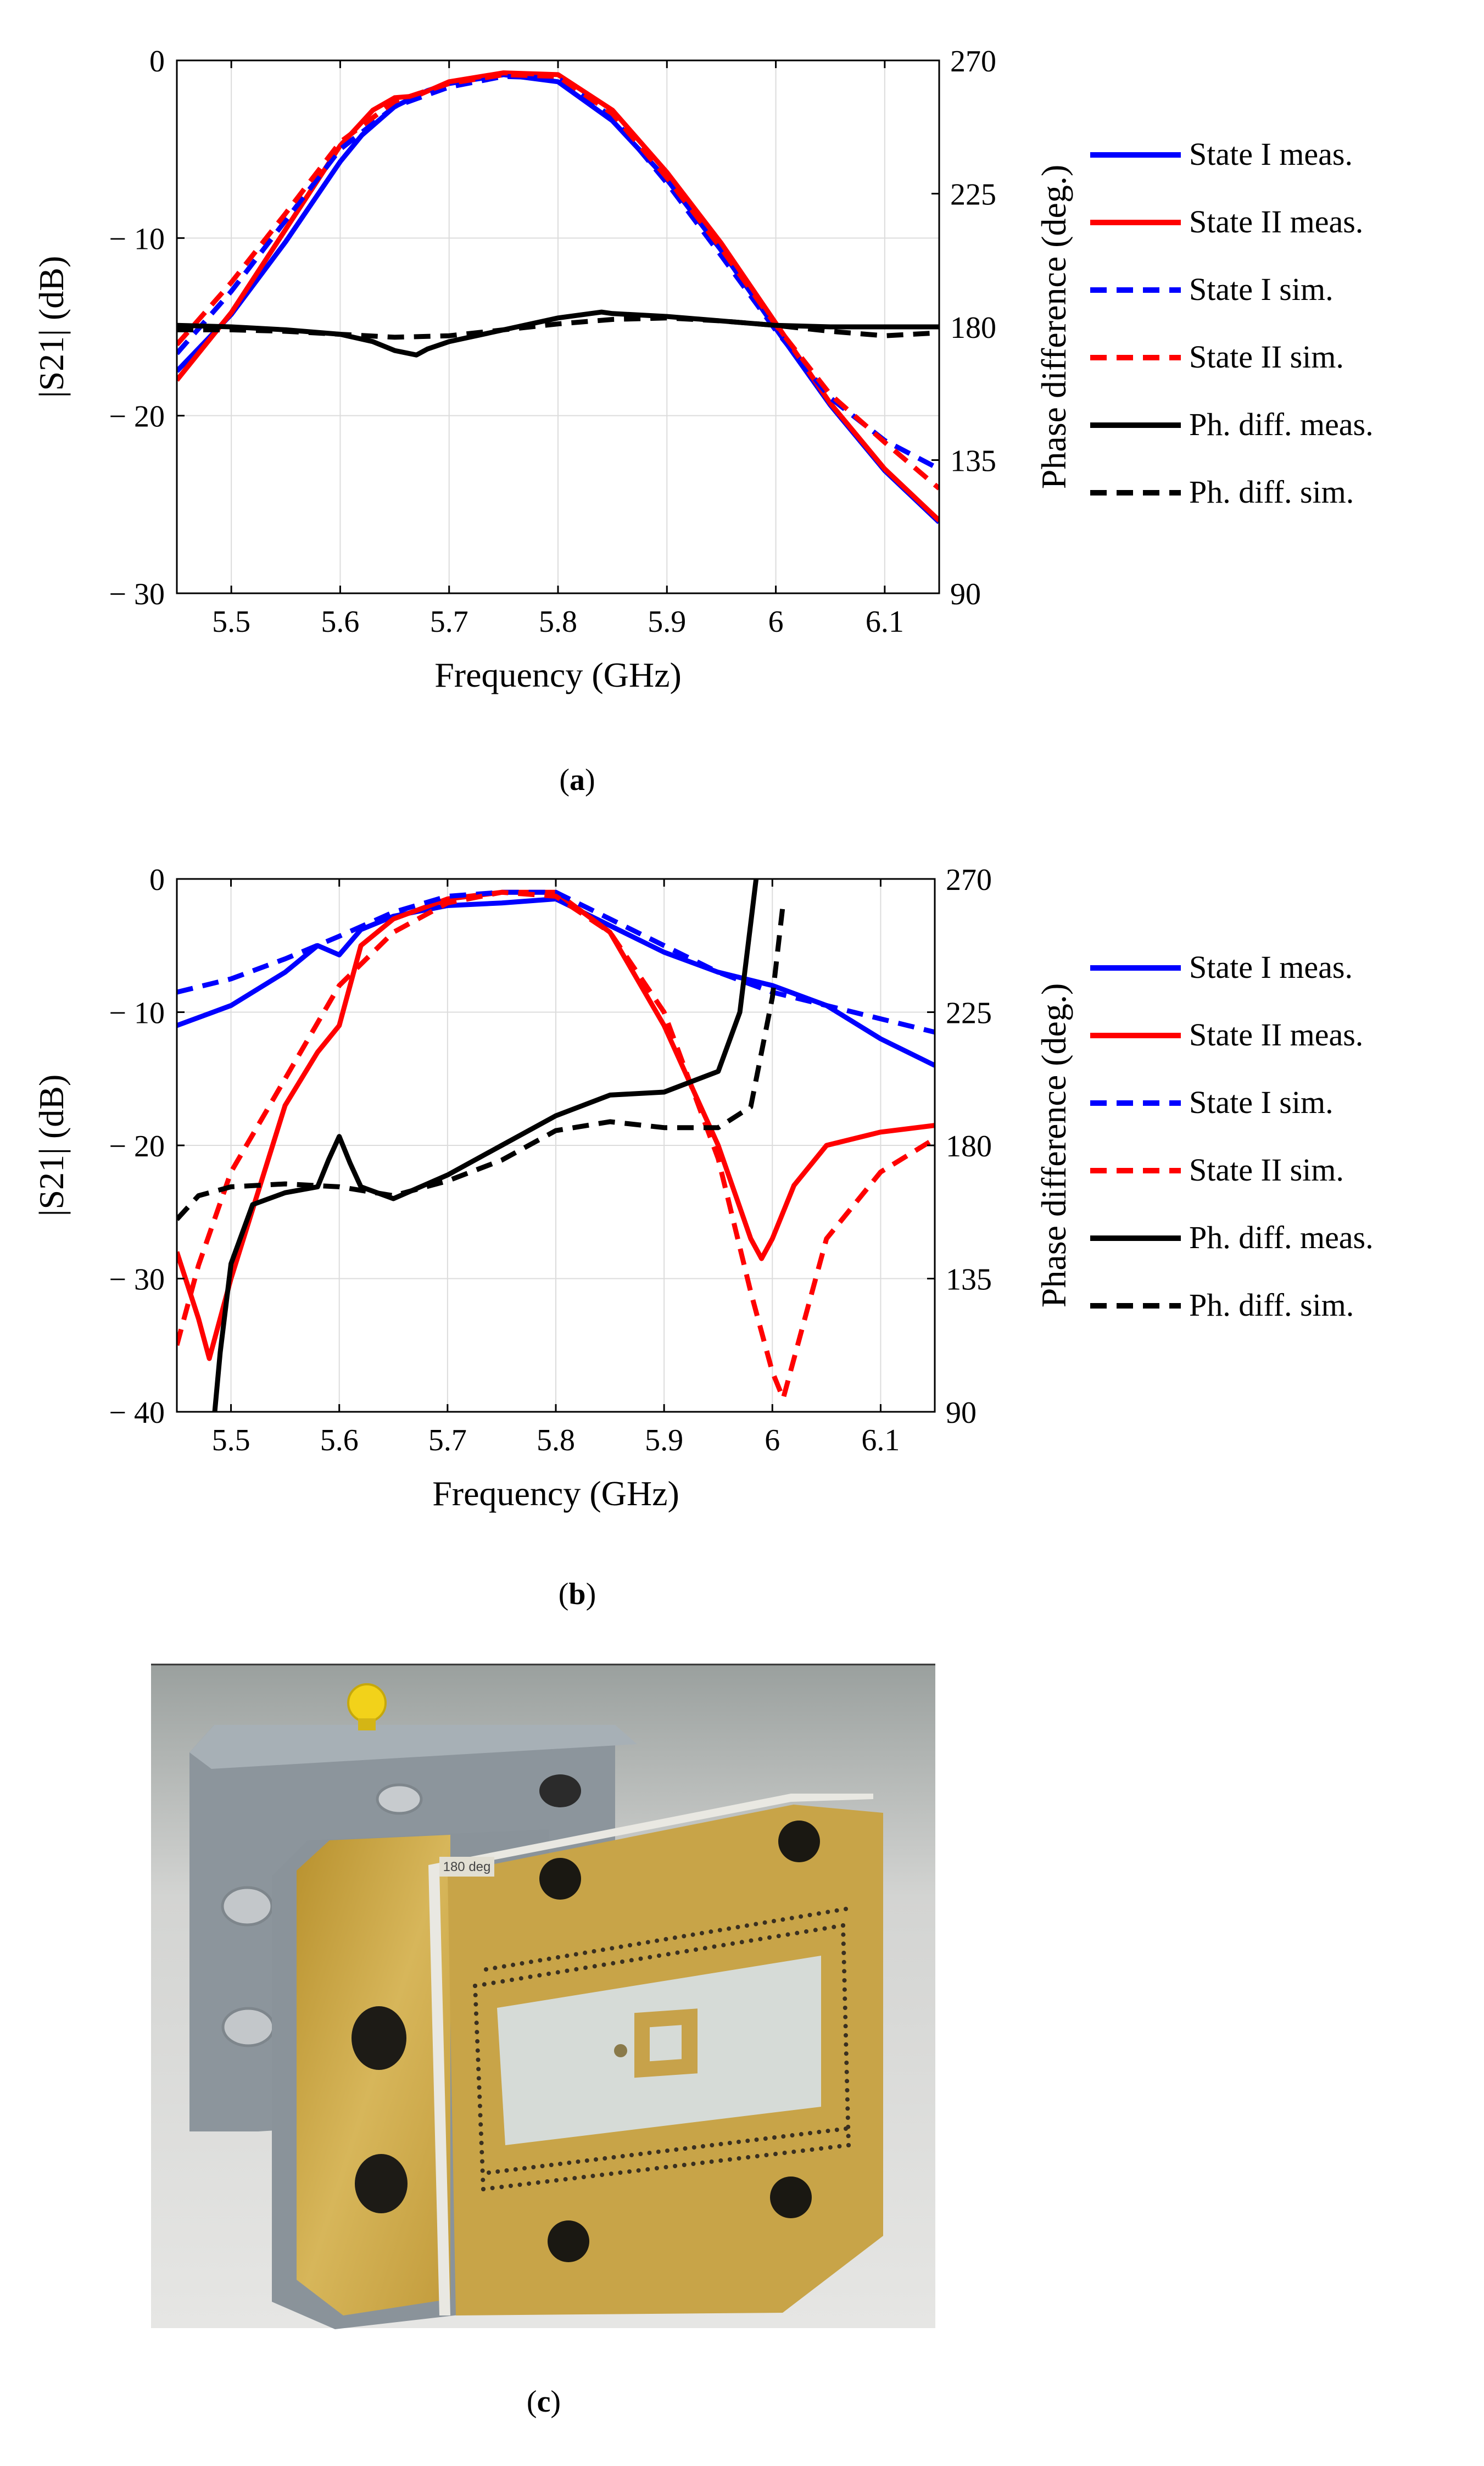 The image size is (1484, 2466). Describe the element at coordinates (558, 297) in the screenshot. I see `series-group` at that location.